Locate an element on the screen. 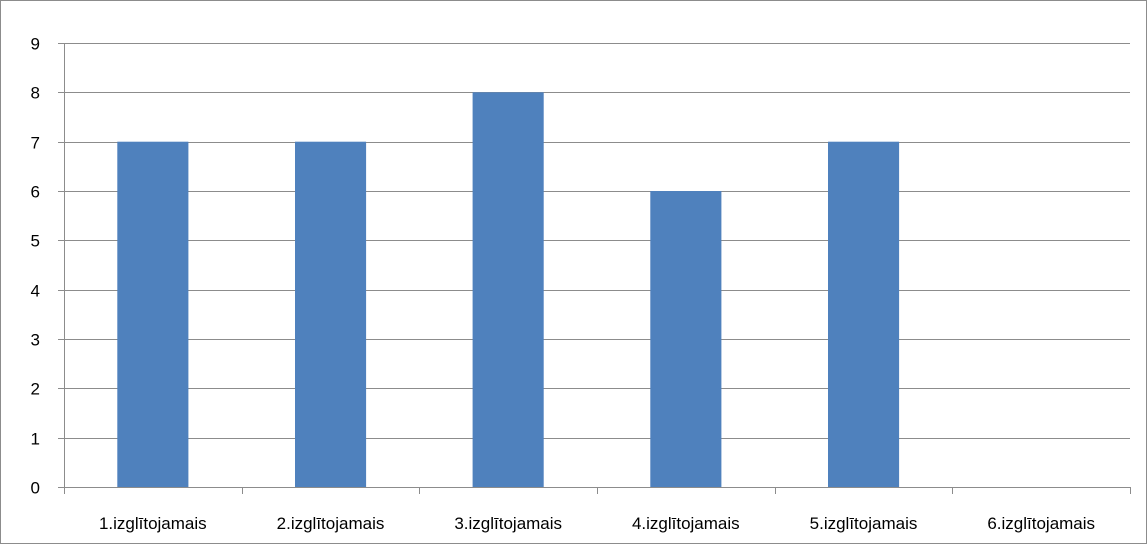 The image size is (1147, 545). y-tick-label: 5 is located at coordinates (35, 241).